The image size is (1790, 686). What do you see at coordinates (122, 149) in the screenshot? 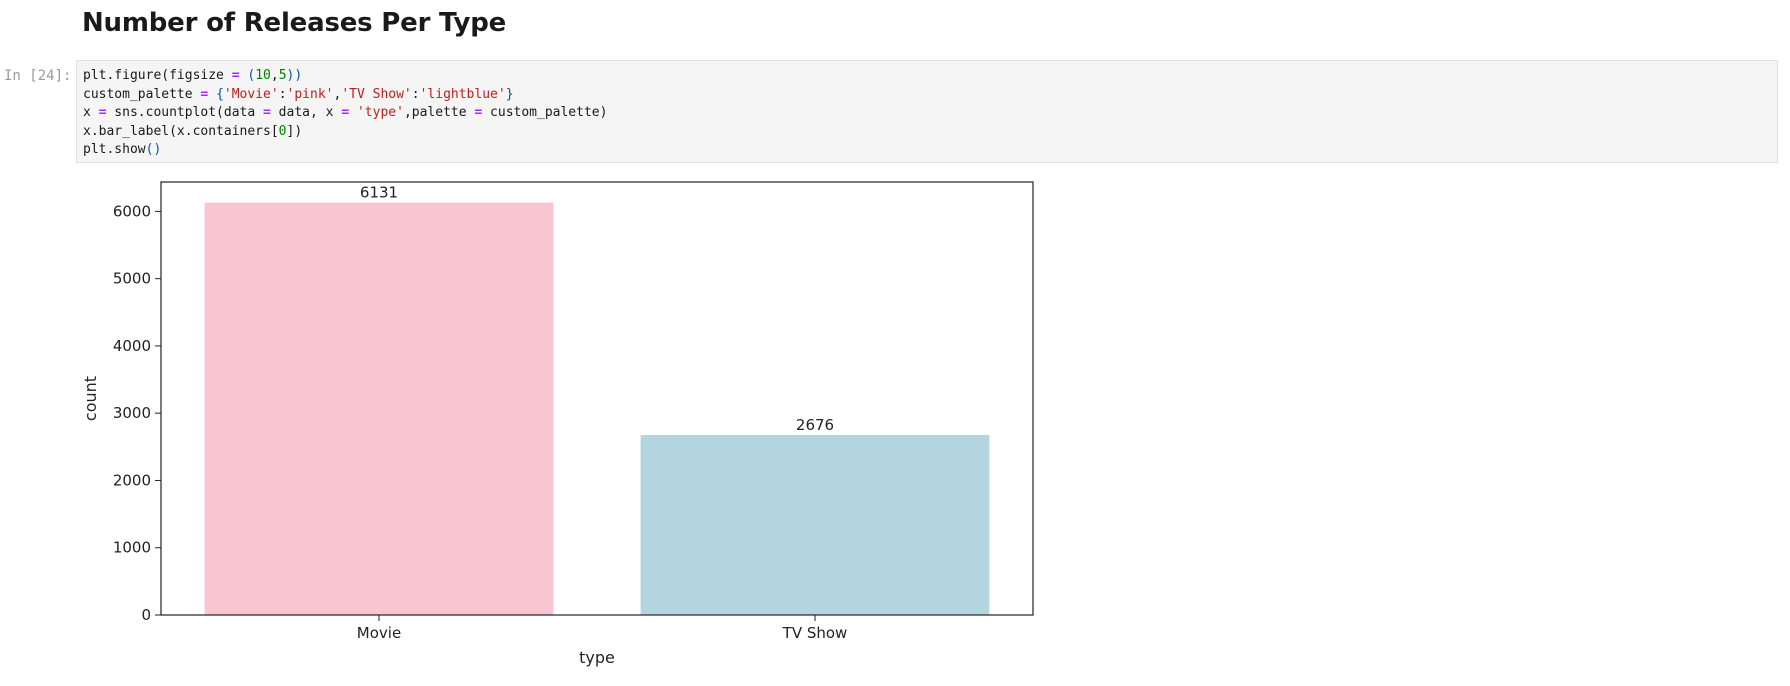
I see `code-line: plt.show()` at bounding box center [122, 149].